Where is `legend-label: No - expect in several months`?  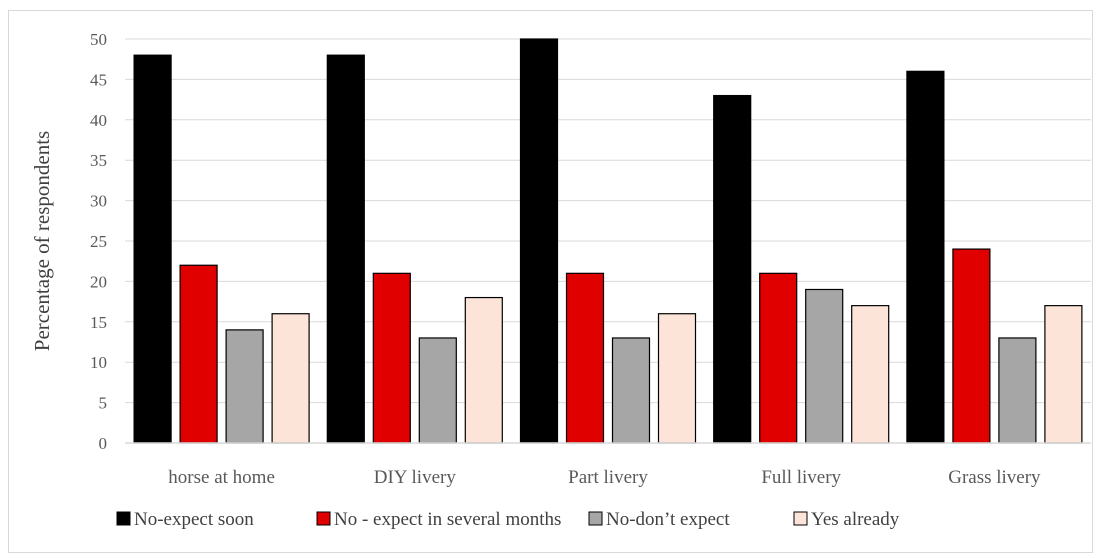
legend-label: No - expect in several months is located at coordinates (447, 519).